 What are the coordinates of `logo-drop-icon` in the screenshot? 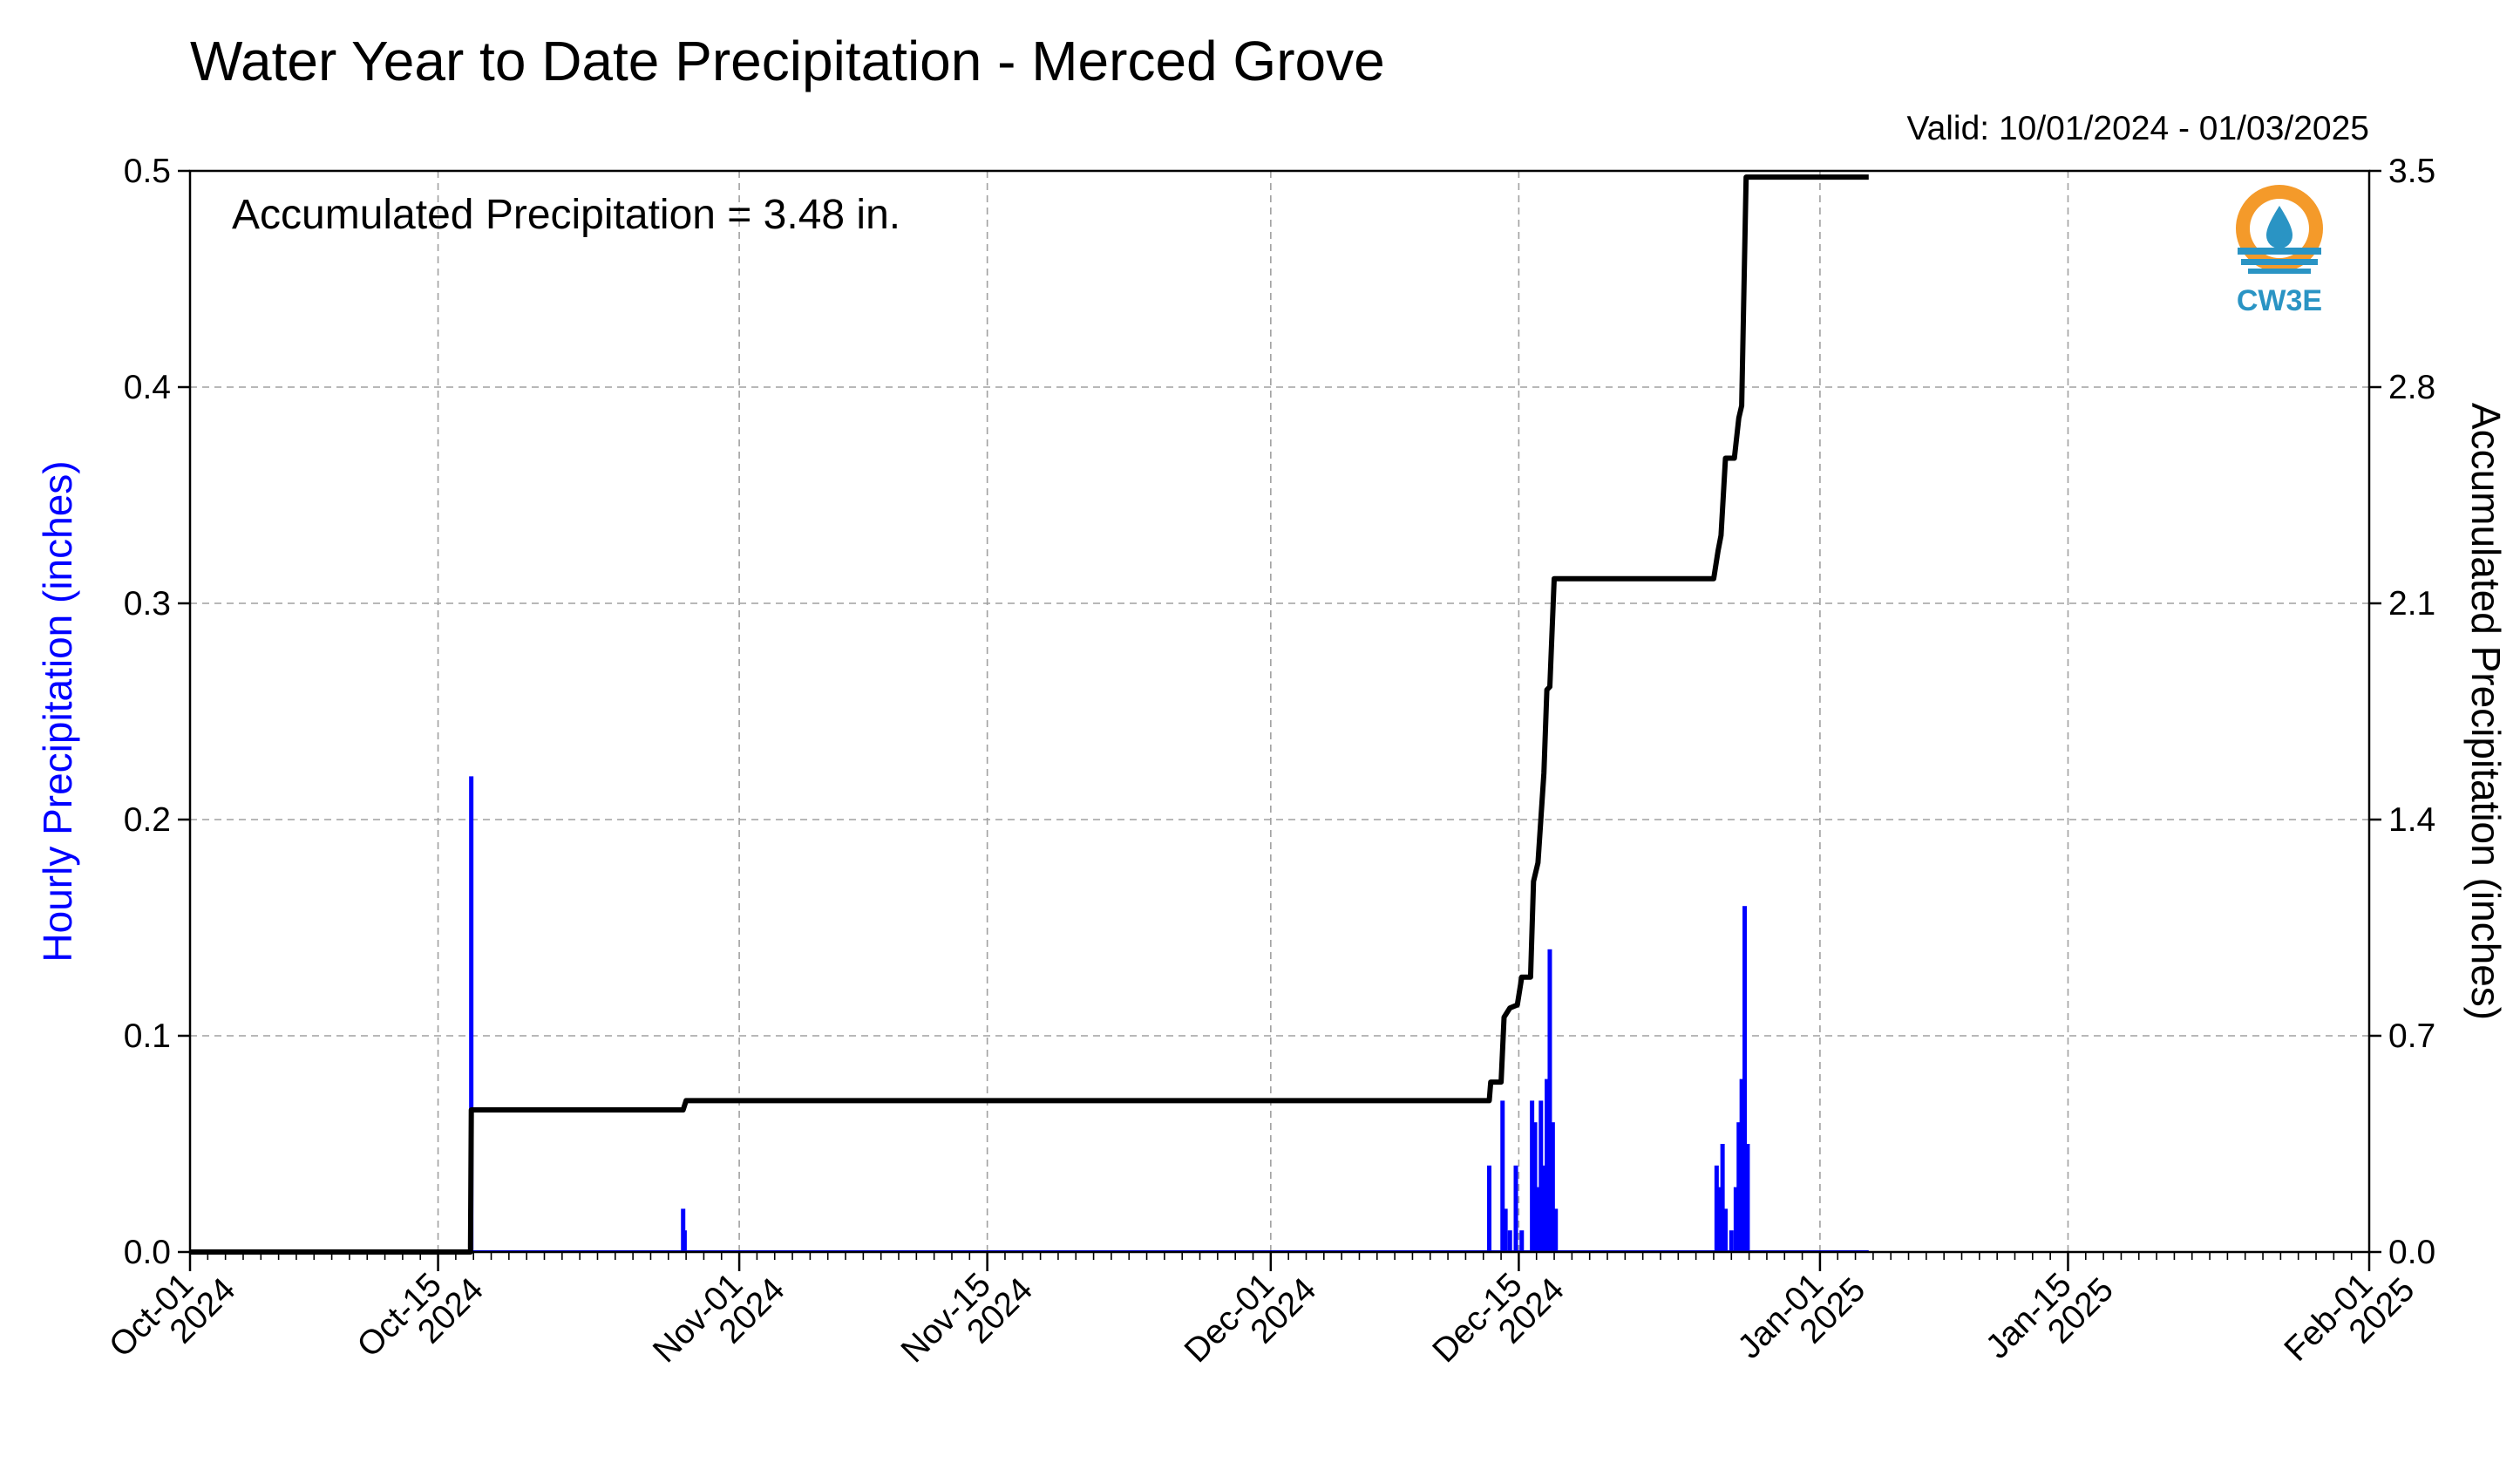 It's located at (2279, 227).